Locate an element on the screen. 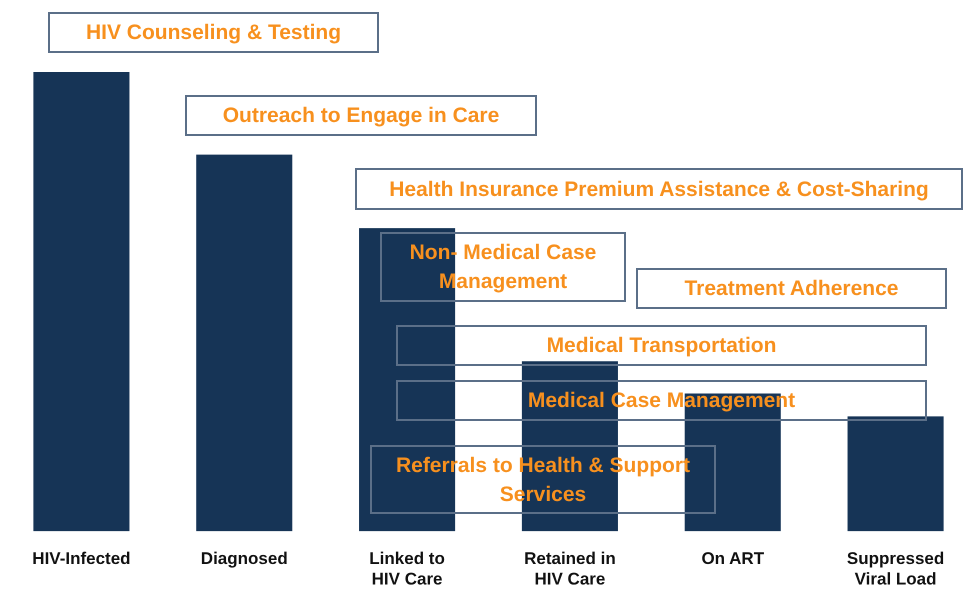 The image size is (977, 614). annotation: Outreach to Engage in Care is located at coordinates (361, 115).